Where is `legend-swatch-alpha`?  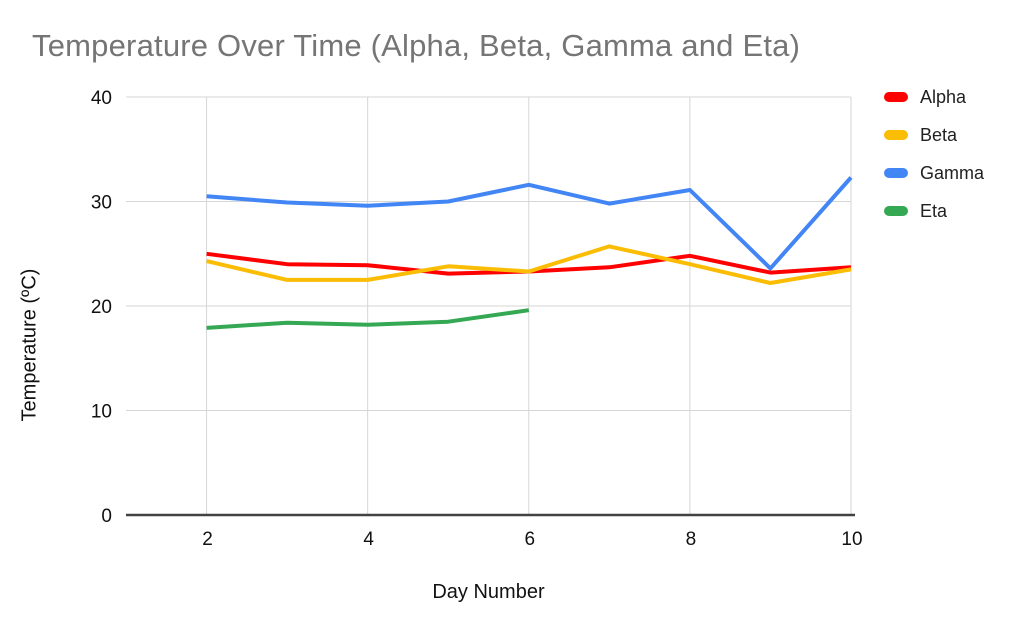 legend-swatch-alpha is located at coordinates (896, 97).